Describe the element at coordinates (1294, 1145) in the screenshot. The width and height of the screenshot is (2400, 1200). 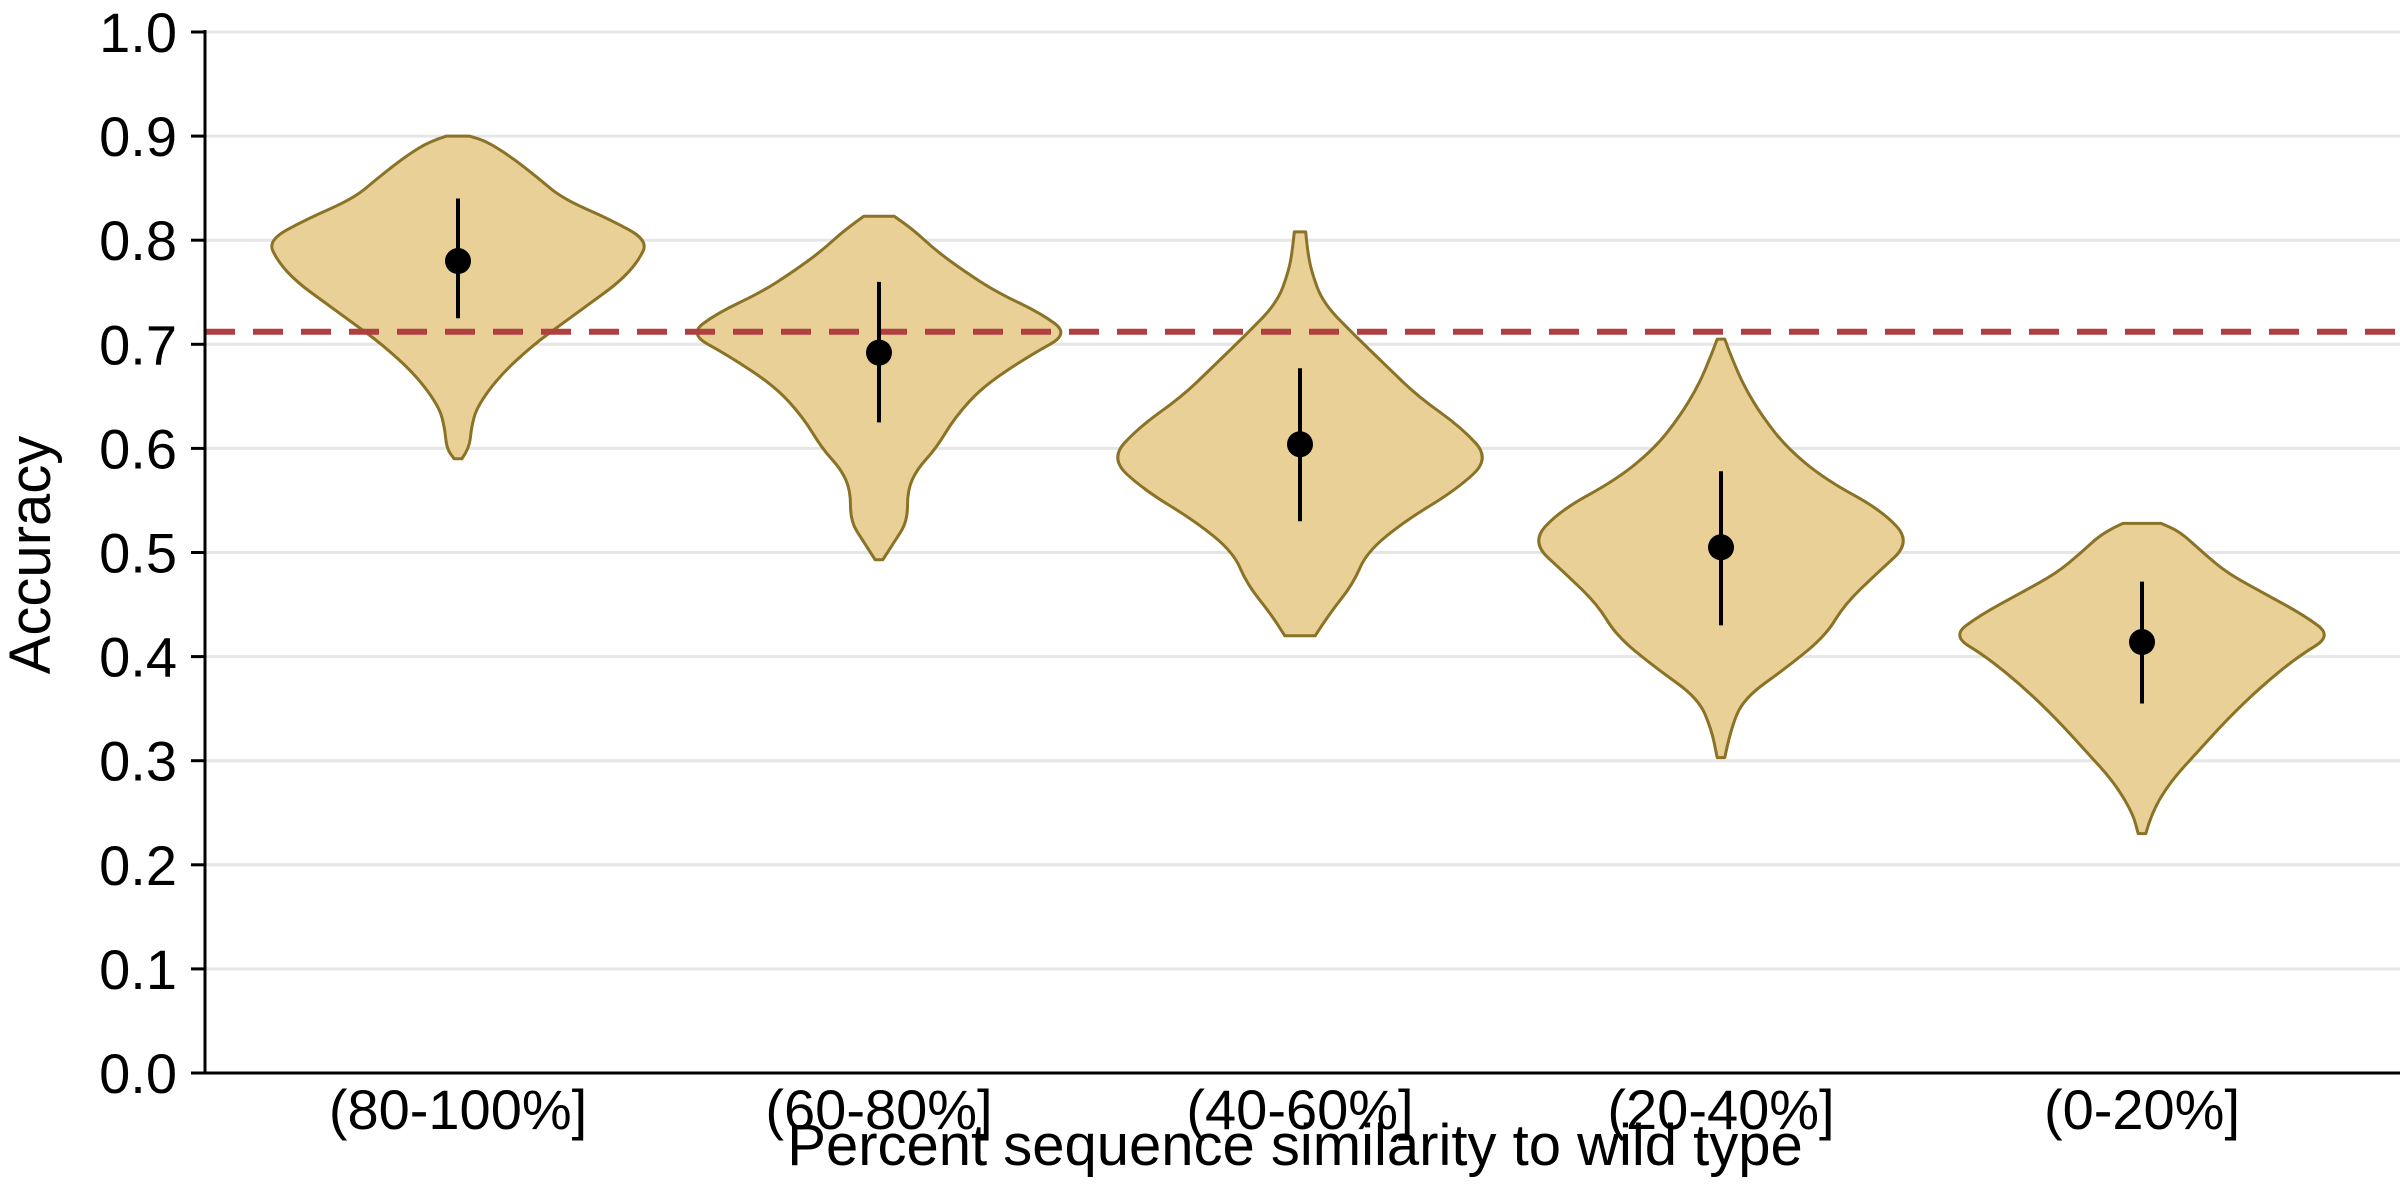
I see `x-axis-title: Percent sequence similarity to wild type` at that location.